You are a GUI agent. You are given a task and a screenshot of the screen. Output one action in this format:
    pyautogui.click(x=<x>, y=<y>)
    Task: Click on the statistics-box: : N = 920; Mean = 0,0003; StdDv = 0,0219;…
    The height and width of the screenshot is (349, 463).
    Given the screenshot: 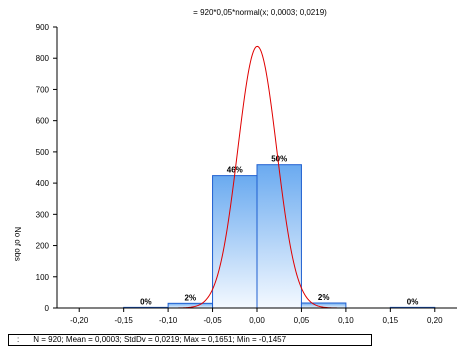 What is the action you would take?
    pyautogui.click(x=190, y=340)
    